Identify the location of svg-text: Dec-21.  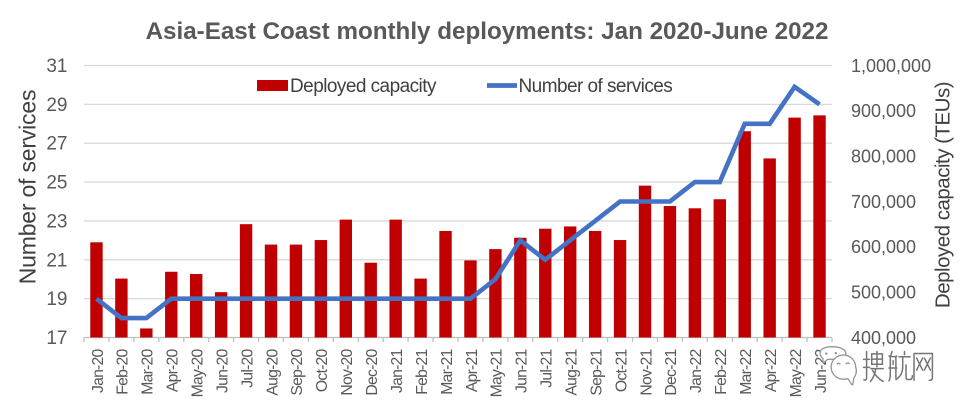
(671, 371).